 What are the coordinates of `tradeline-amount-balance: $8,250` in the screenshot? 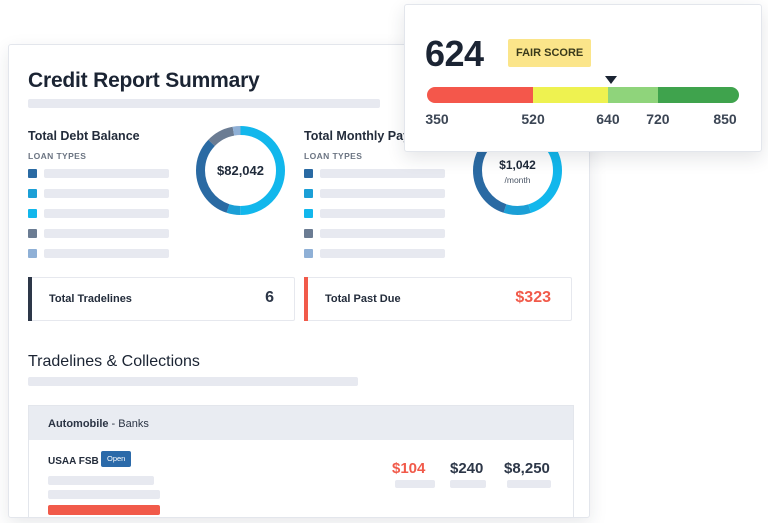 It's located at (527, 468).